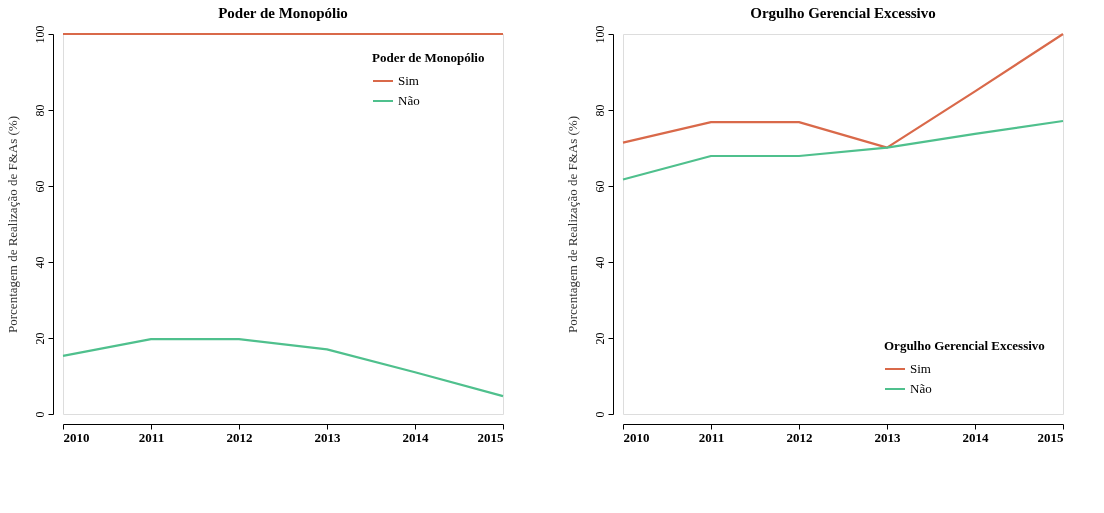  What do you see at coordinates (964, 345) in the screenshot?
I see `text: Orgulho Gerencial Excessivo` at bounding box center [964, 345].